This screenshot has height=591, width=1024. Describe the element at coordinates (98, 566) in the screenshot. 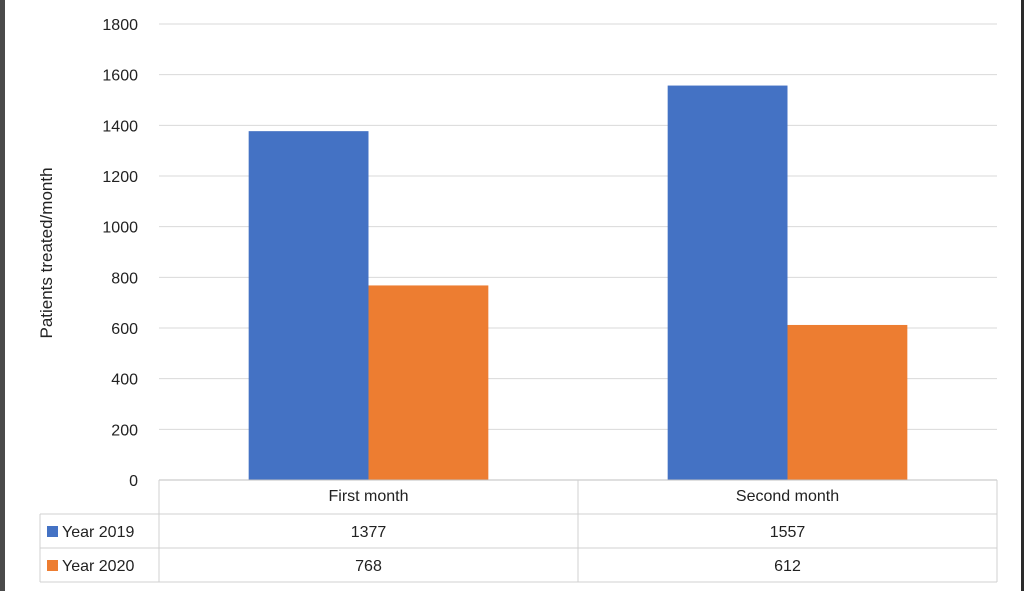

I see `legend-label: Year 2020` at that location.